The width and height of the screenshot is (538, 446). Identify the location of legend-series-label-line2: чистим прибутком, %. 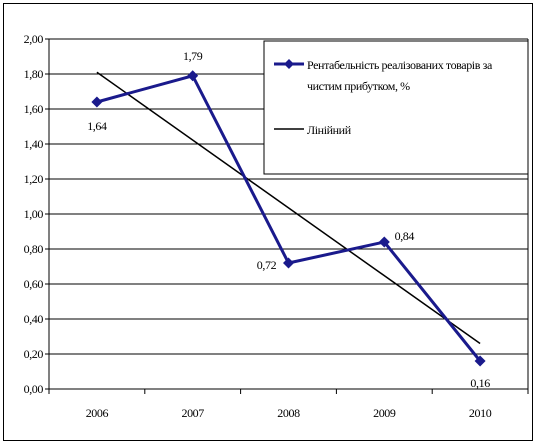
(358, 86).